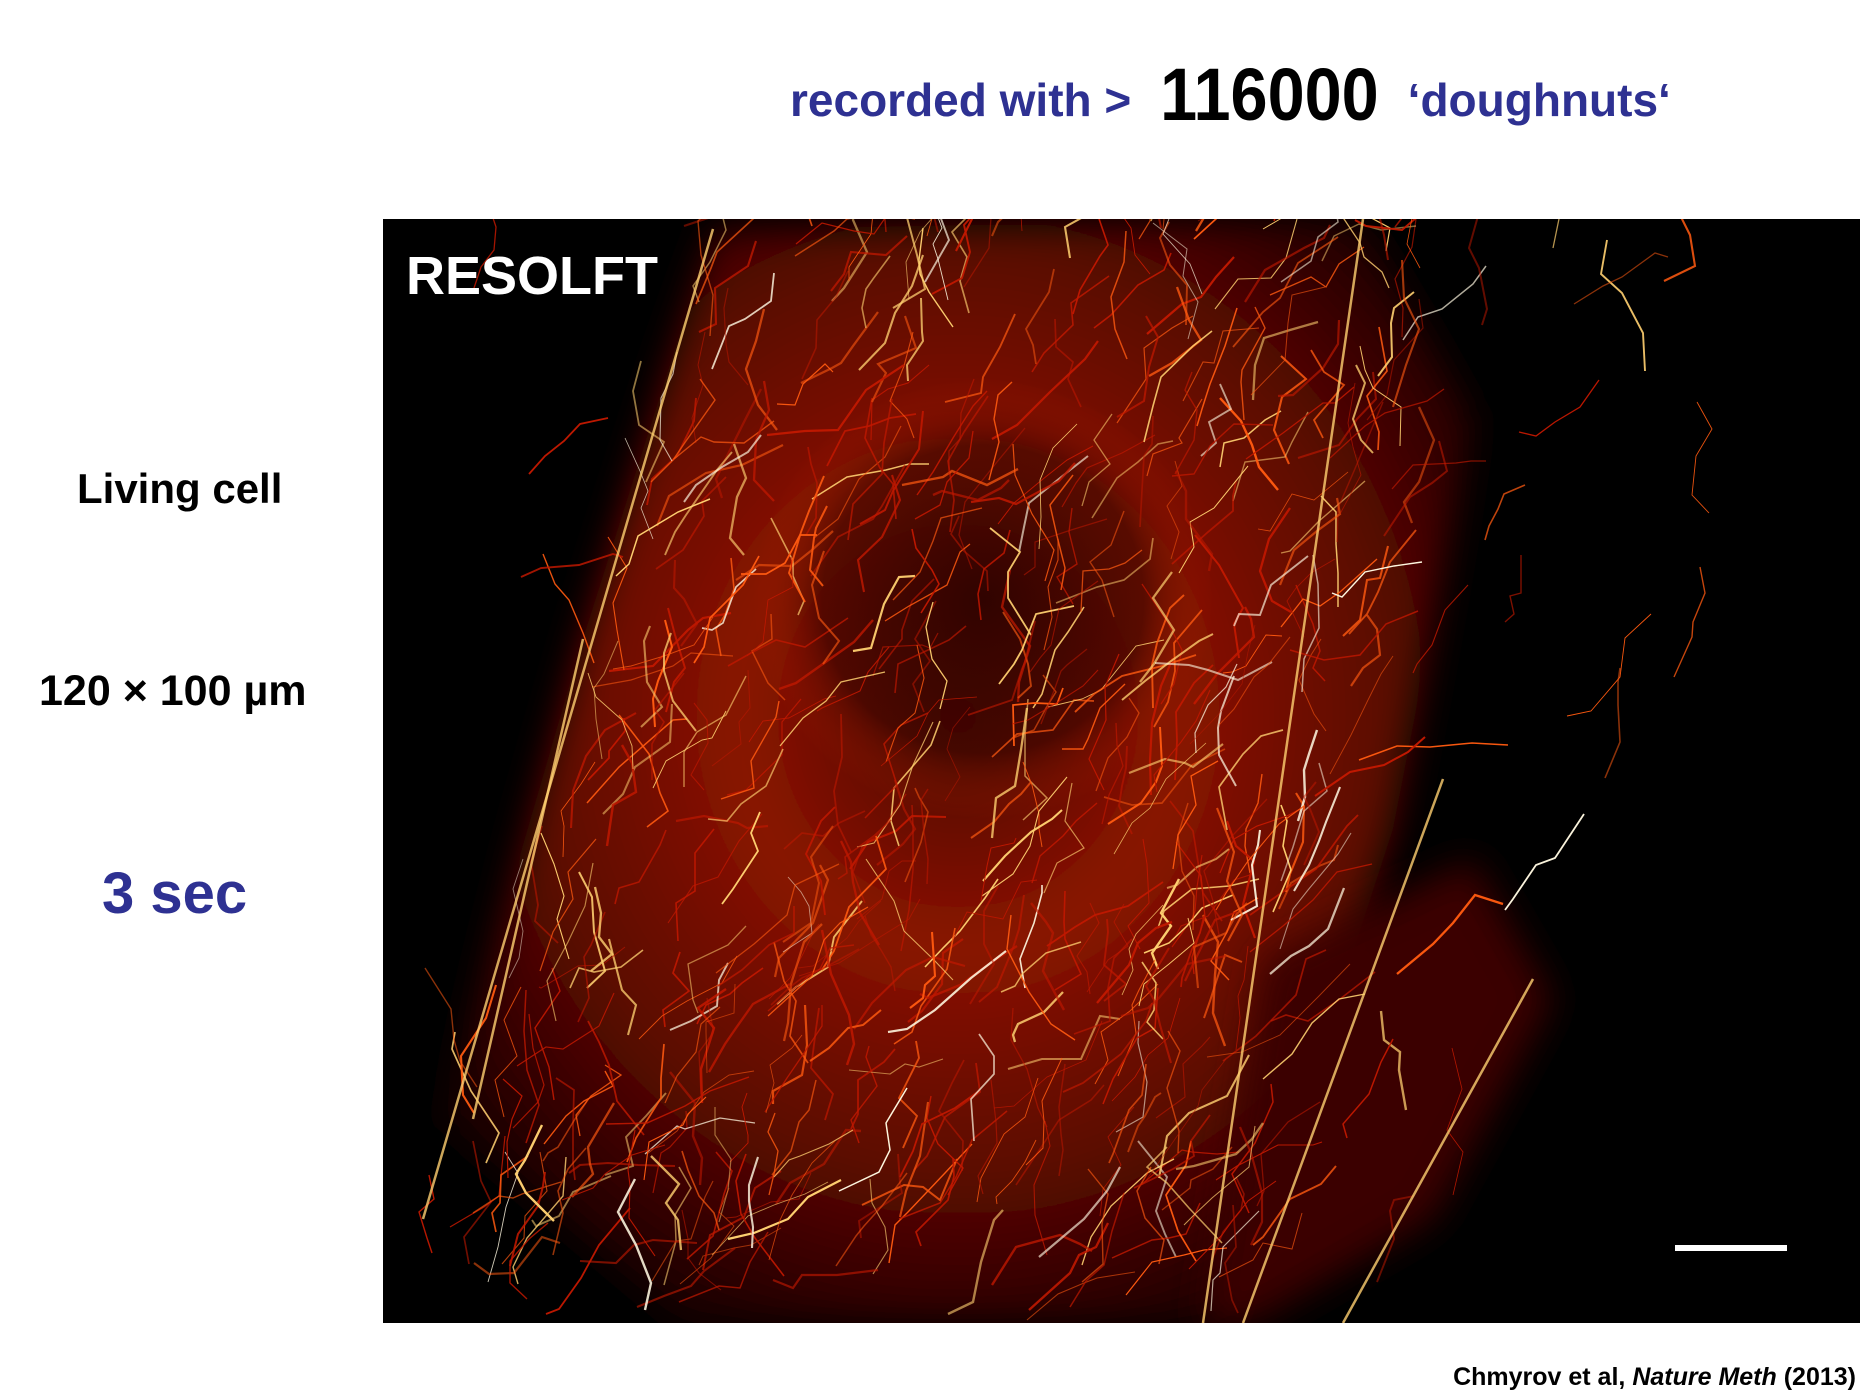  Describe the element at coordinates (1731, 1248) in the screenshot. I see `scale-bar` at that location.